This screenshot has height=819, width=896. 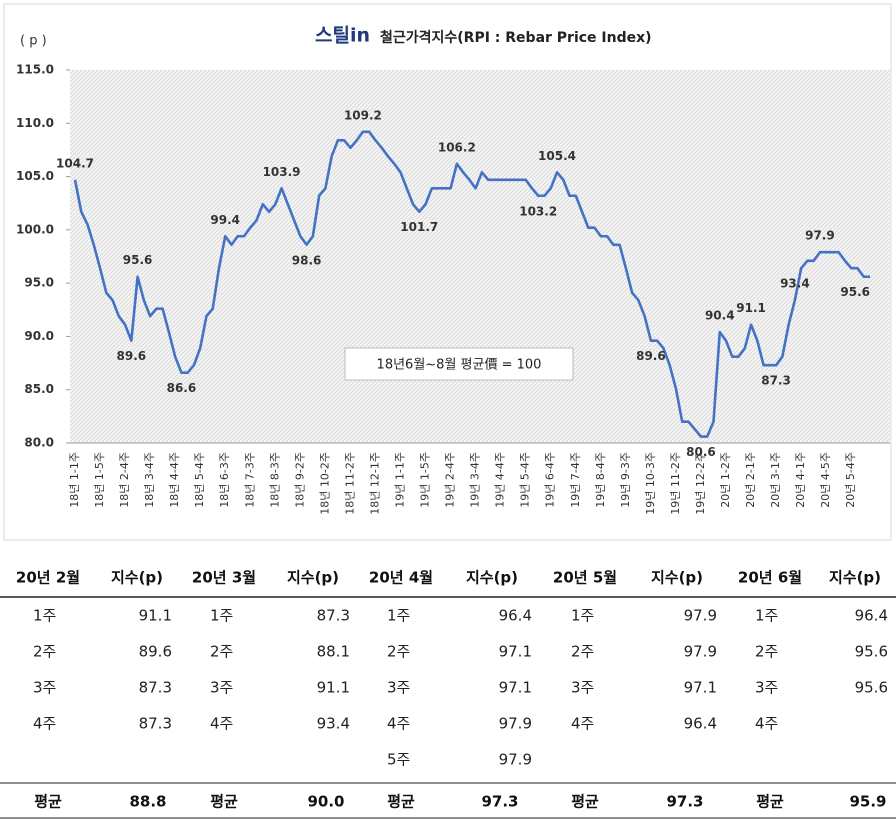 I want to click on index-value: 87.3, so click(x=155, y=688).